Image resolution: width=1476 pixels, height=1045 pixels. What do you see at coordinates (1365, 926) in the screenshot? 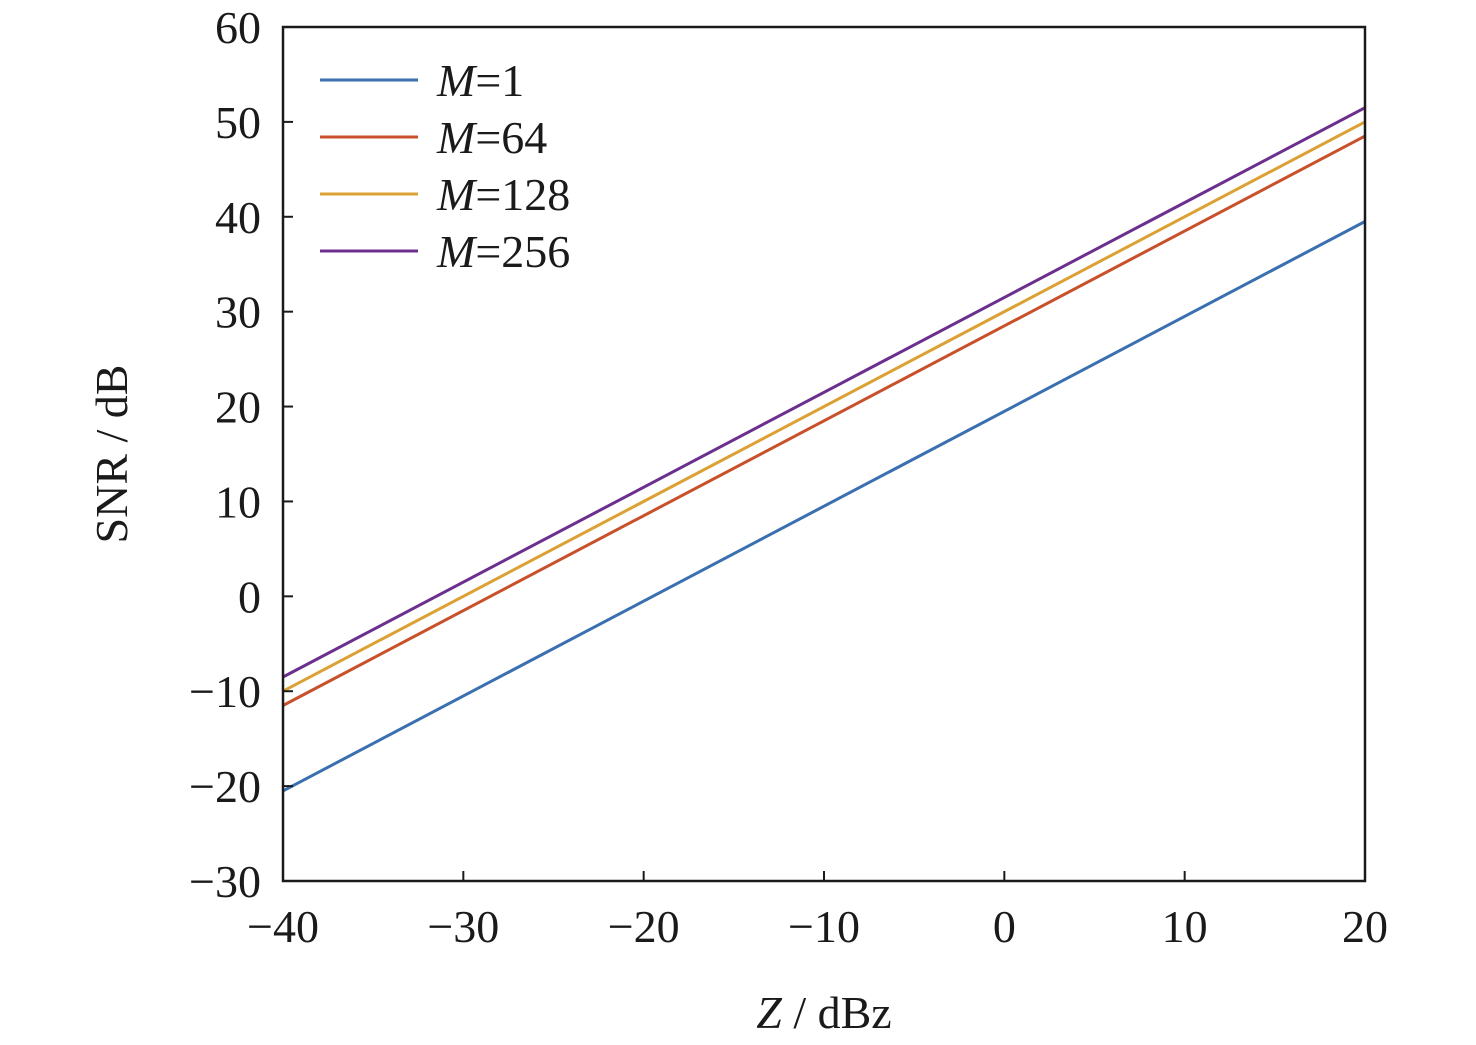
I see `x-tick-label: 20` at bounding box center [1365, 926].